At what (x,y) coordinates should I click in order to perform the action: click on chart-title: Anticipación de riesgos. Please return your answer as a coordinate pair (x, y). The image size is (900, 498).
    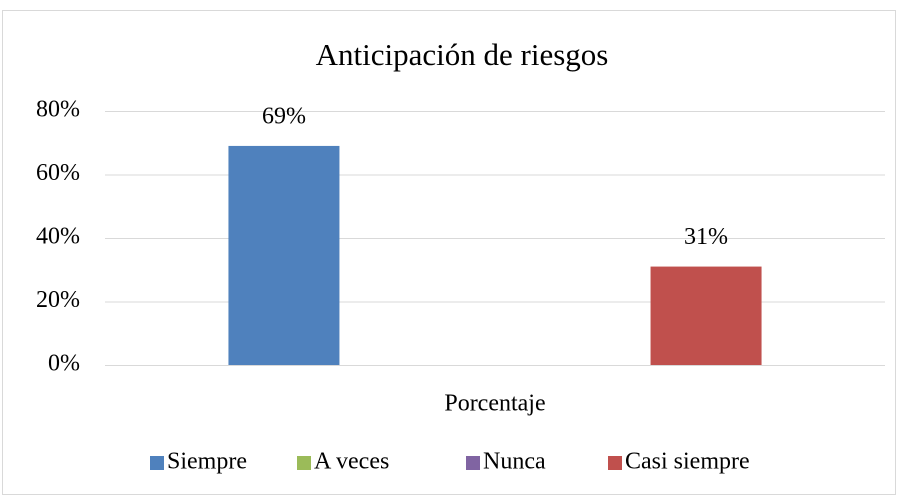
    Looking at the image, I should click on (462, 54).